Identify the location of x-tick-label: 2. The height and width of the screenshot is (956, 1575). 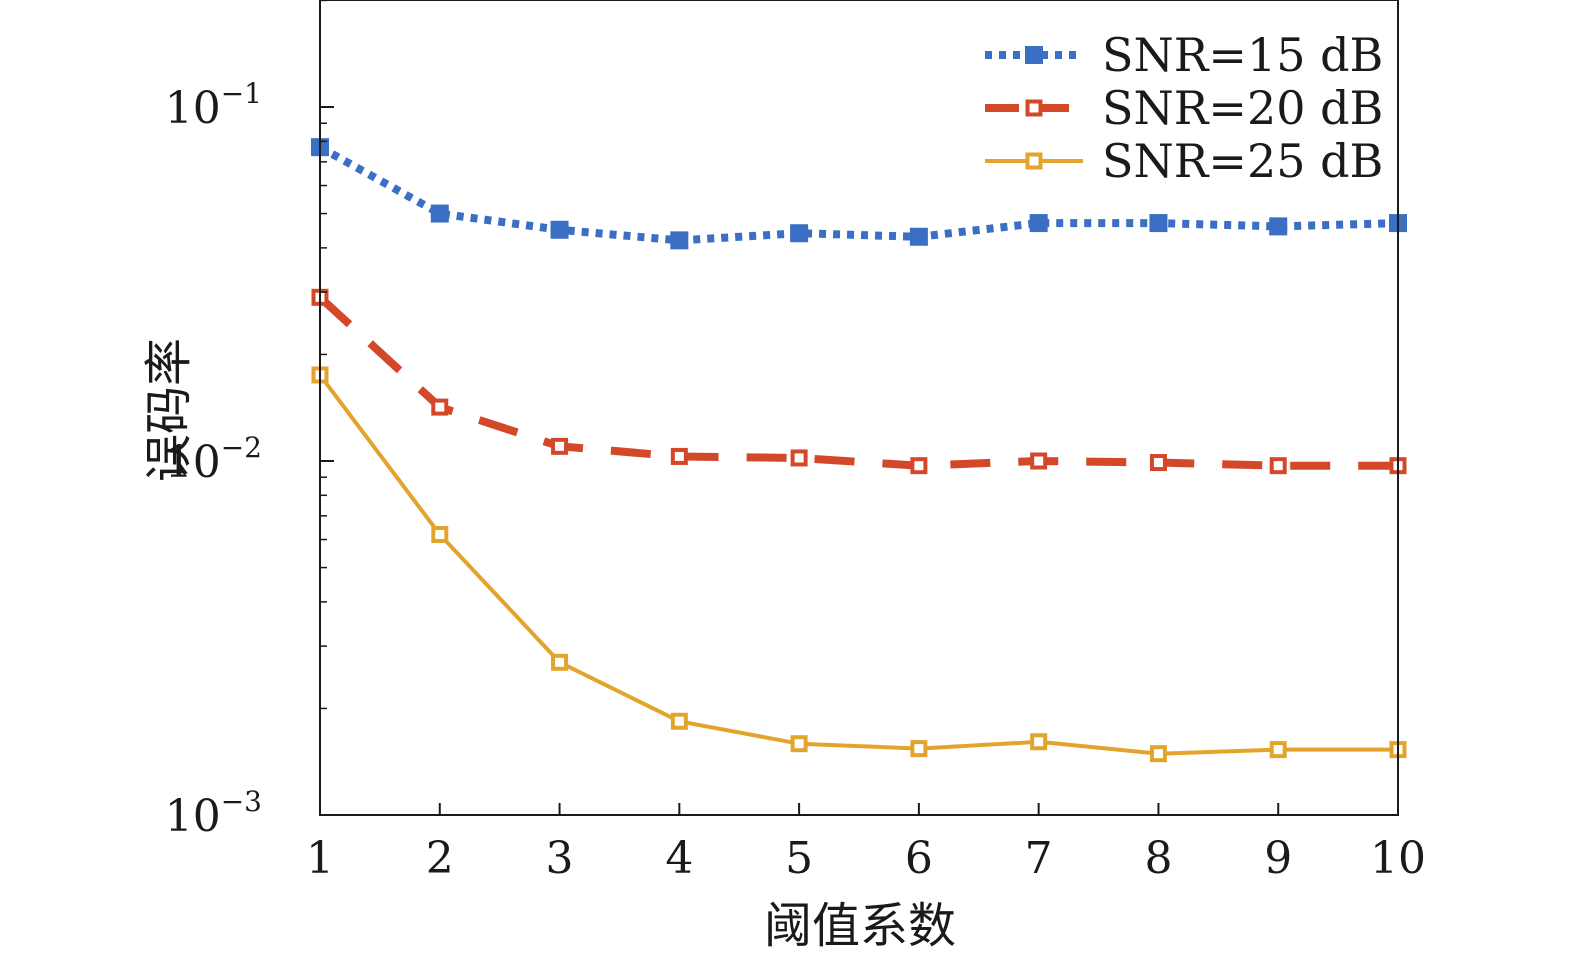
(440, 858).